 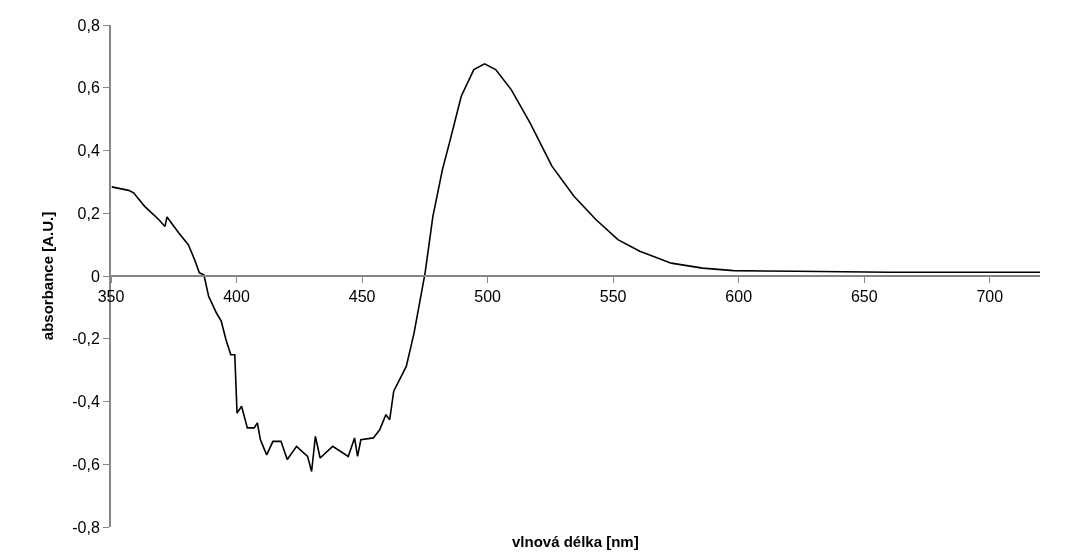 I want to click on y-tick-label: -0,2, so click(x=86, y=339).